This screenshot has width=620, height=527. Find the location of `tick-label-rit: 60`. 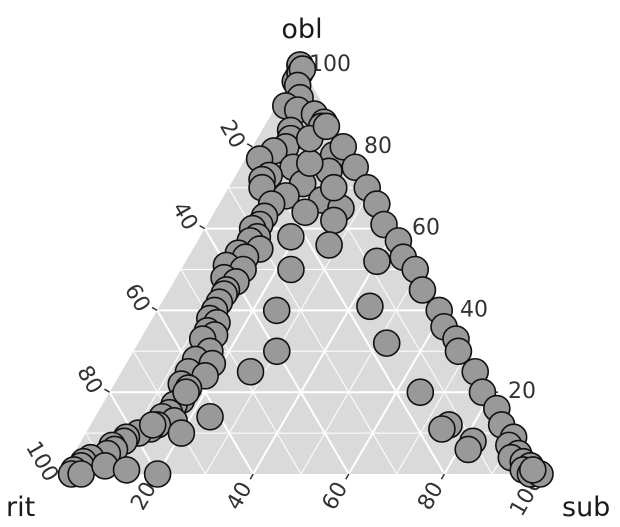

tick-label-rit: 60 is located at coordinates (137, 298).